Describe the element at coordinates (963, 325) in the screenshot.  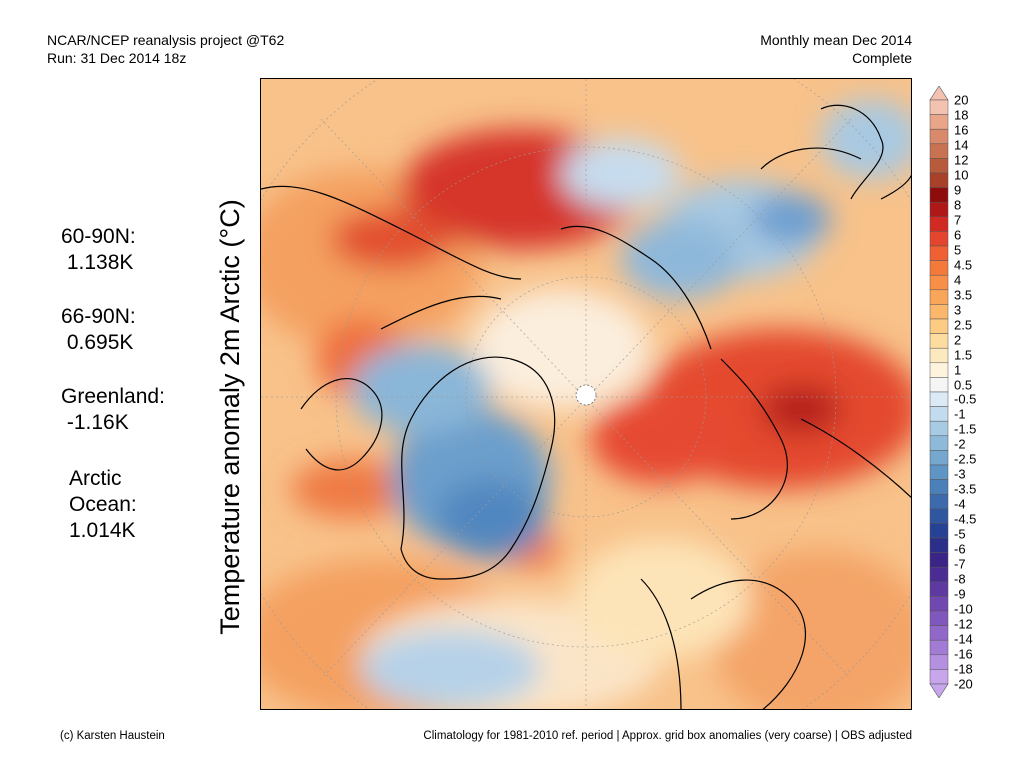
I see `colorbar-tick-label: 2.5` at that location.